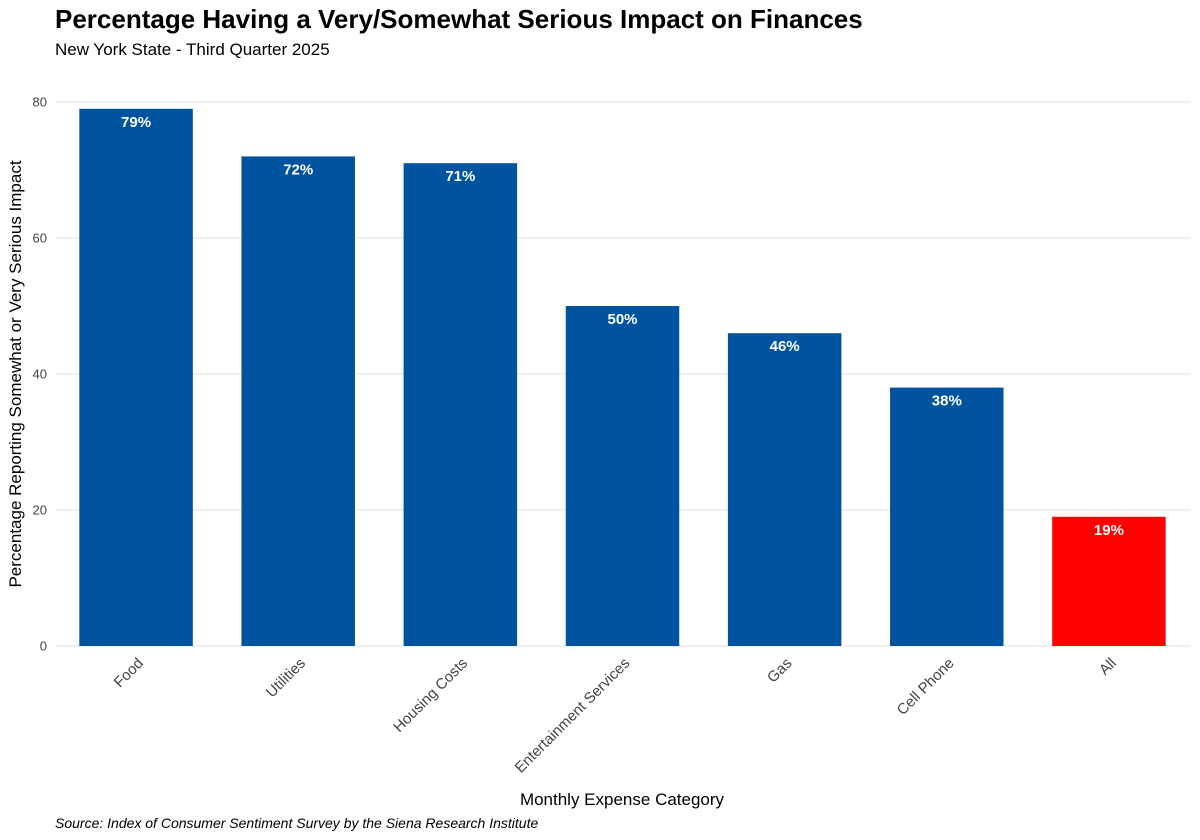 The width and height of the screenshot is (1200, 840). Describe the element at coordinates (784, 489) in the screenshot. I see `bar-gas` at that location.